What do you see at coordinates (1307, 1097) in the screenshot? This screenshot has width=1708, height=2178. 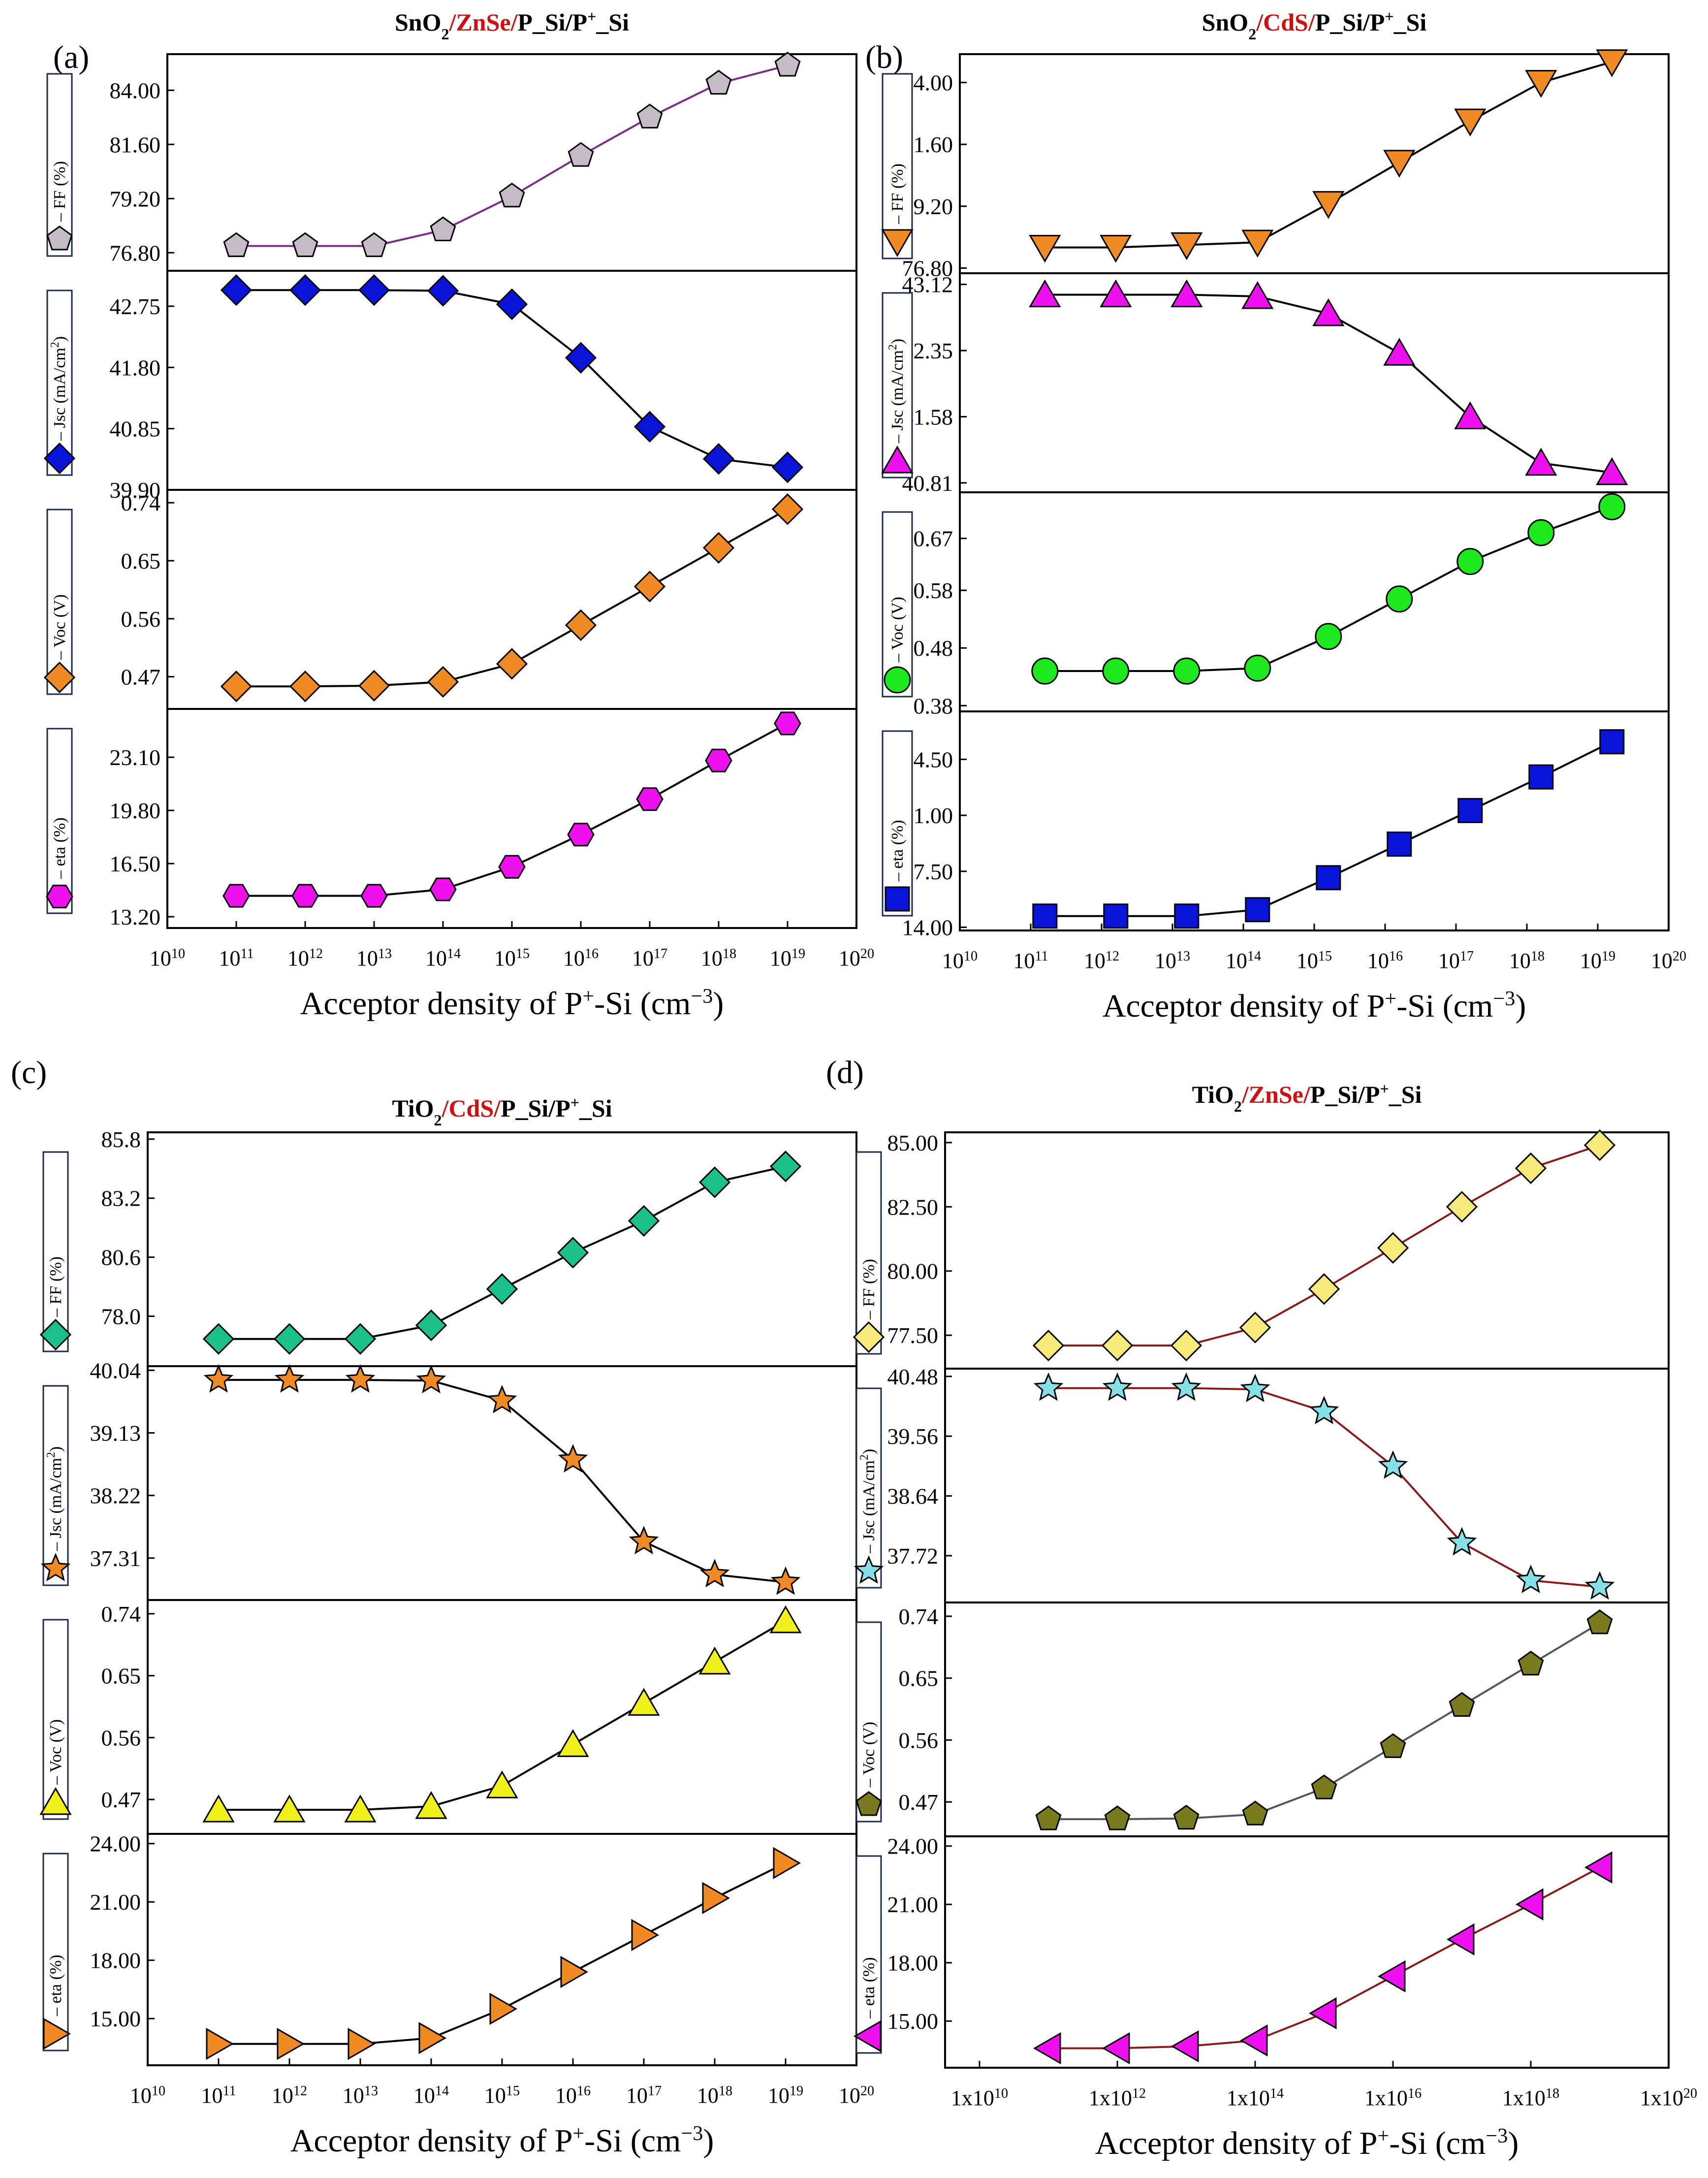 I see `chart-title: TiO2/ZnSe/P_Si/P+_Si` at bounding box center [1307, 1097].